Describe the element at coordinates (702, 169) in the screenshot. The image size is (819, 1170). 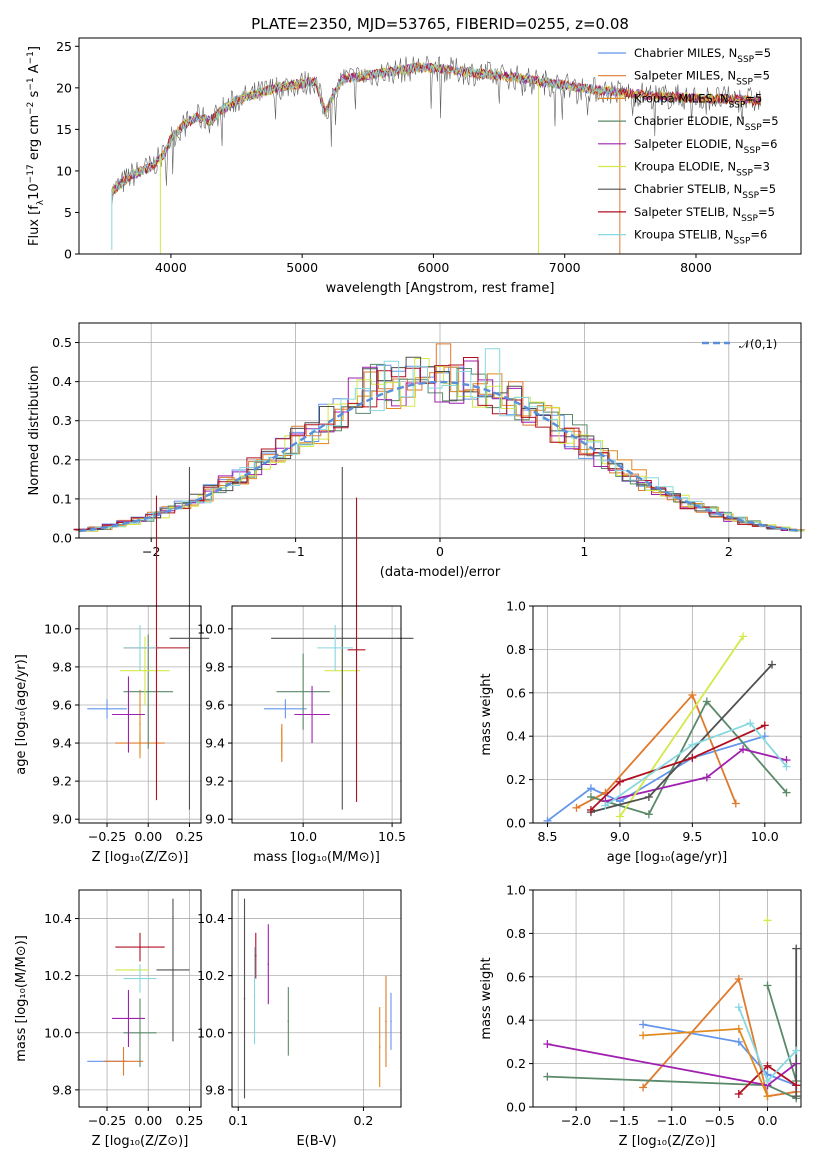
I see `legend-label: Kroupa ELODIE, NSSP=3` at that location.